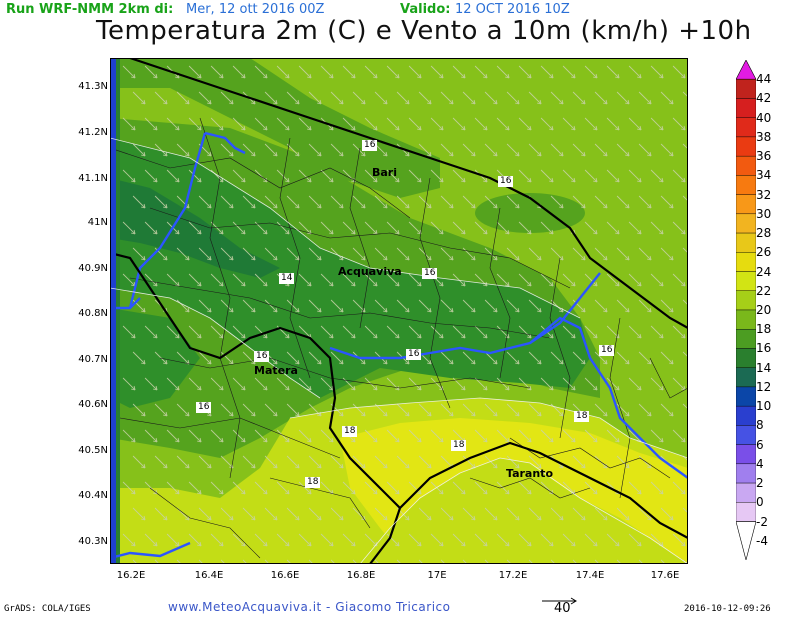 This screenshot has width=800, height=618. What do you see at coordinates (764, 406) in the screenshot?
I see `colorbar-label: 10` at bounding box center [764, 406].